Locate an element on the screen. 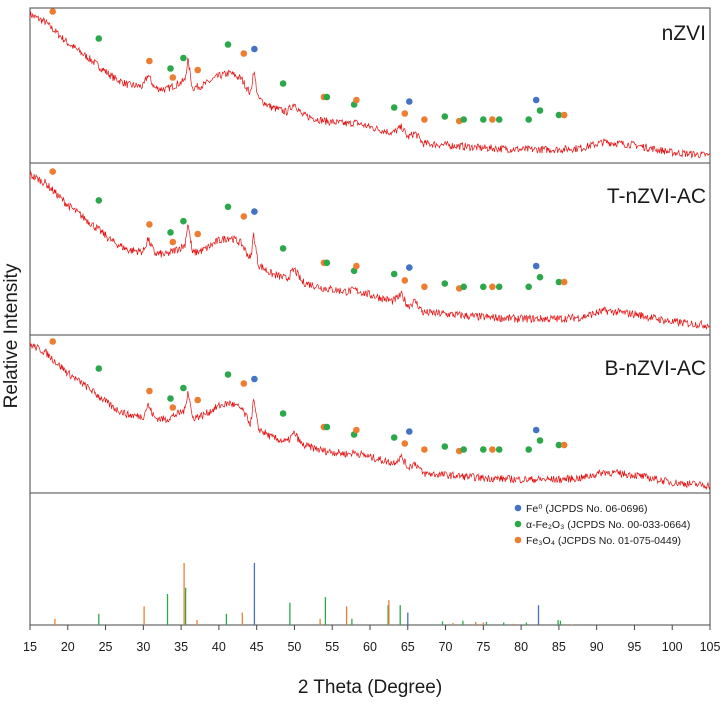 This screenshot has height=705, width=724. panel-label-3: B-nZVI-AC is located at coordinates (655, 368).